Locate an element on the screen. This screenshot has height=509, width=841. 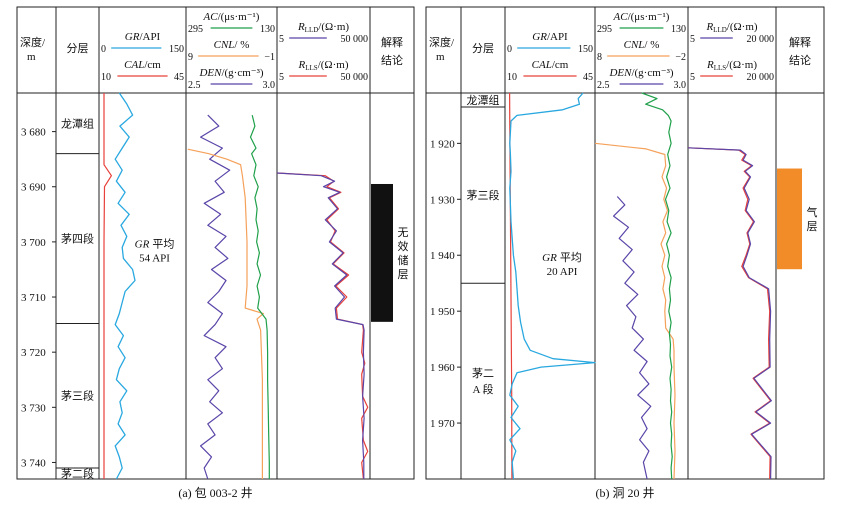
depth-tick-label: 3 680 is located at coordinates (33, 133).